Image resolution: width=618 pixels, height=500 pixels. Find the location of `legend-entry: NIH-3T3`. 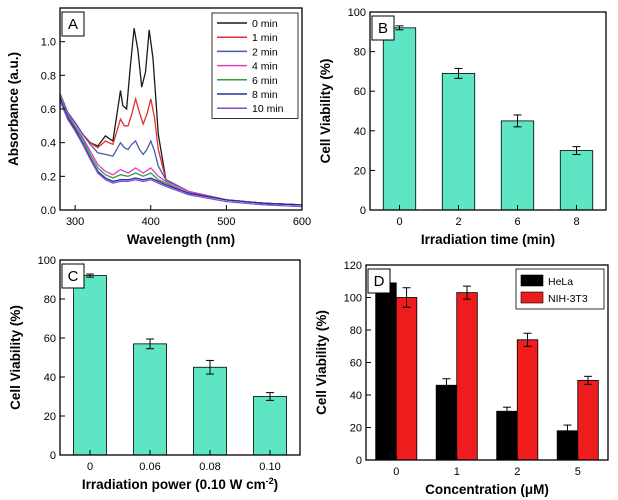

legend-entry: NIH-3T3 is located at coordinates (568, 299).